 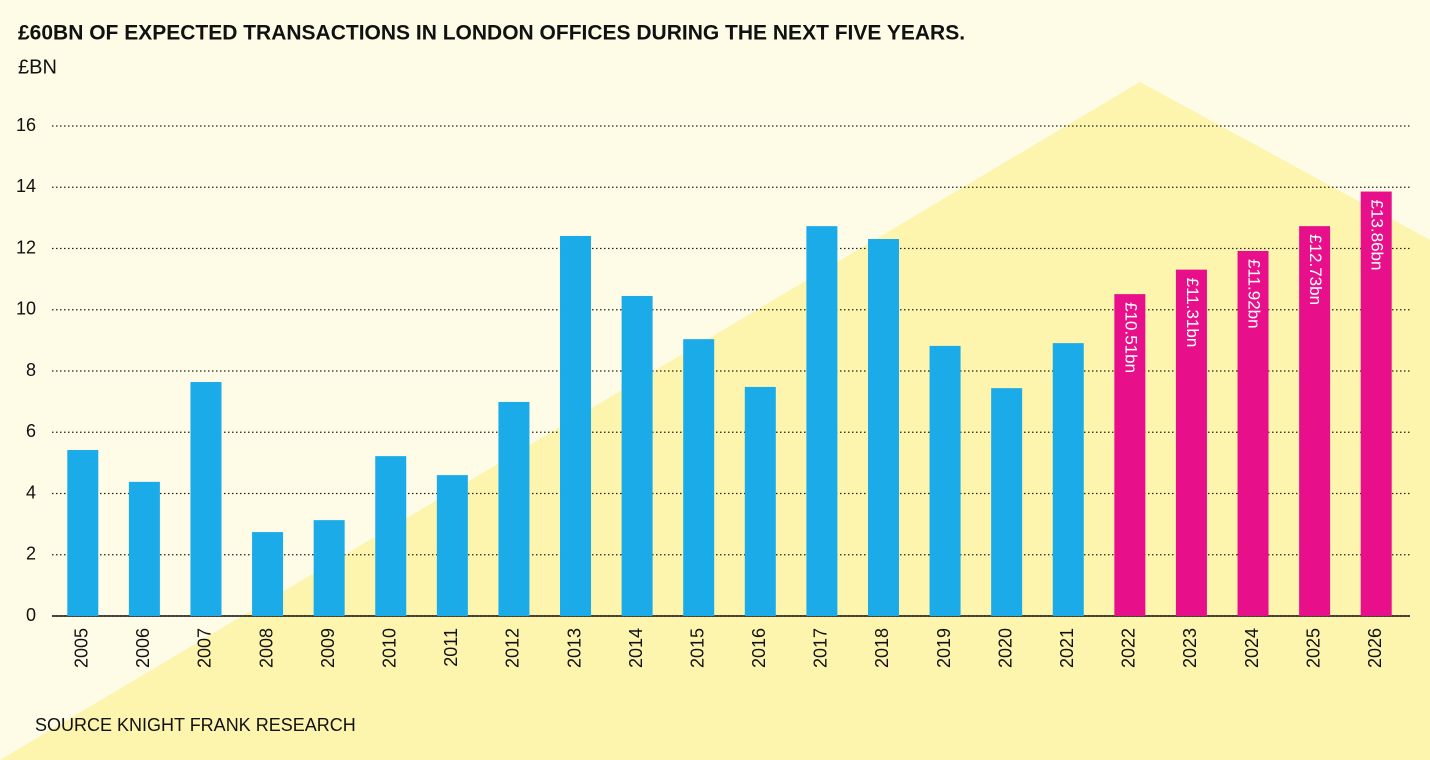 I want to click on x-tick-label: 2013, so click(x=574, y=648).